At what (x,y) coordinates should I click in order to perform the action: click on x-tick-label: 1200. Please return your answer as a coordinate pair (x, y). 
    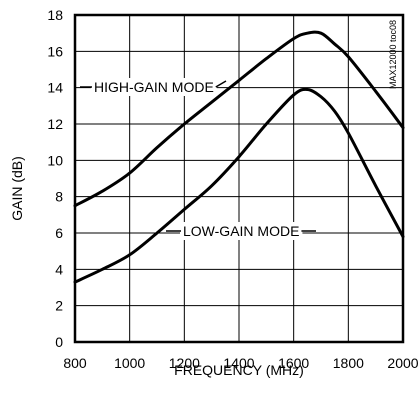
    Looking at the image, I should click on (184, 363).